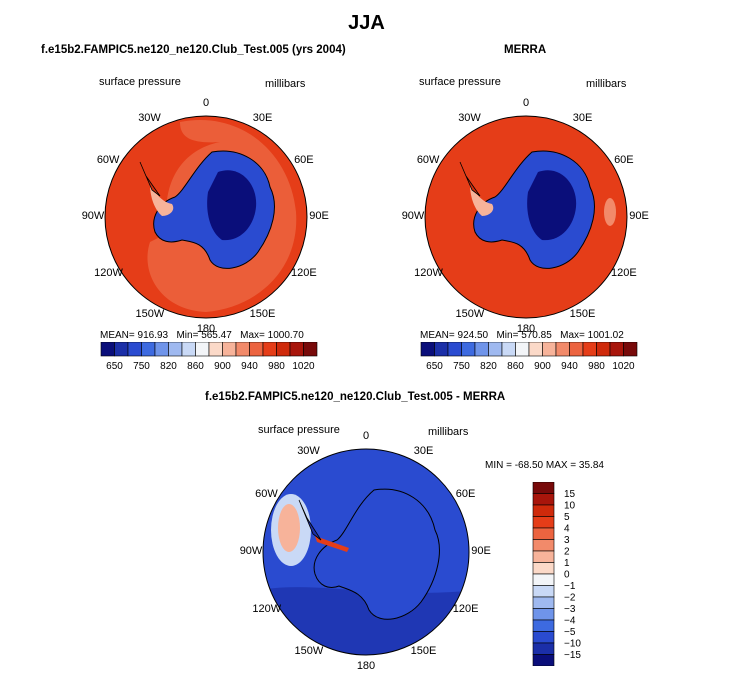  Describe the element at coordinates (434, 366) in the screenshot. I see `colorbar-tick-label: 650` at that location.